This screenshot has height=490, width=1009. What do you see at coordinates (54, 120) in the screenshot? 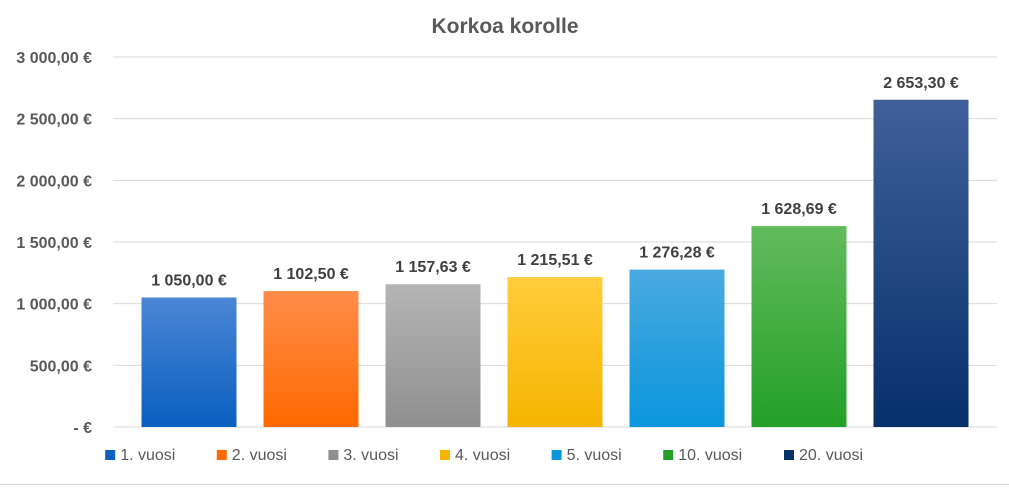
I see `y-tick-label: 2 500,00 €` at bounding box center [54, 120].